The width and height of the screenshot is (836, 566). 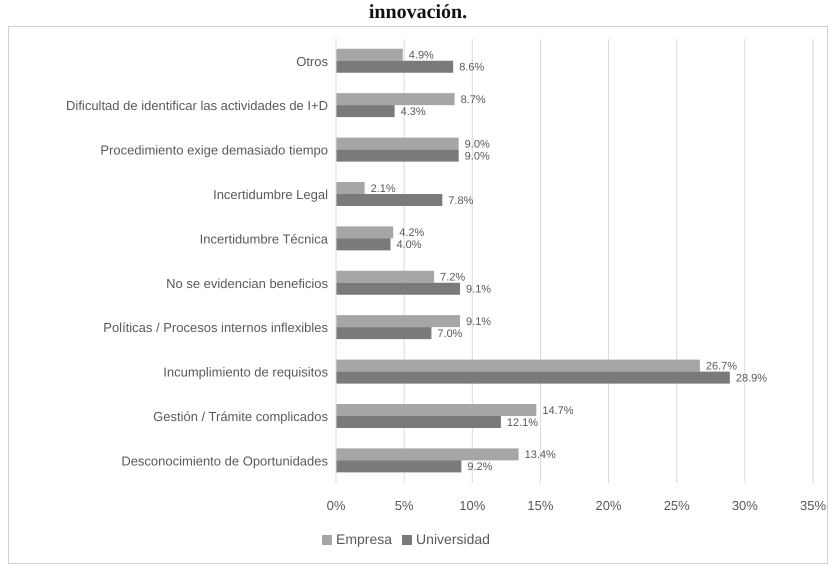 I want to click on y-tick-label: Otros, so click(x=312, y=61).